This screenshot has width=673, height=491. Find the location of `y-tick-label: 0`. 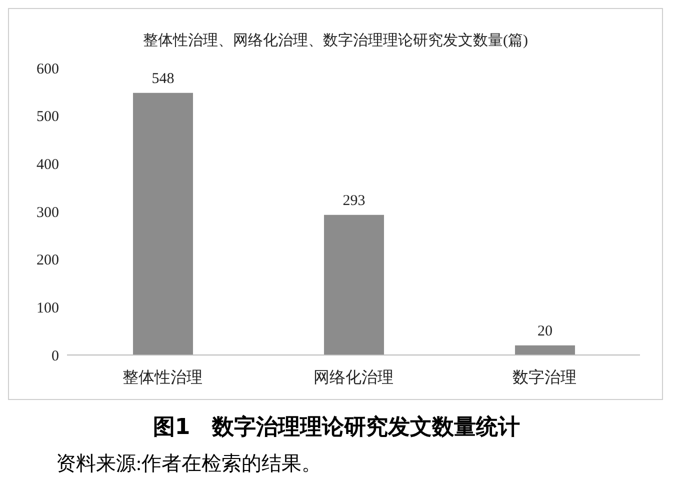

y-tick-label: 0 is located at coordinates (55, 356).